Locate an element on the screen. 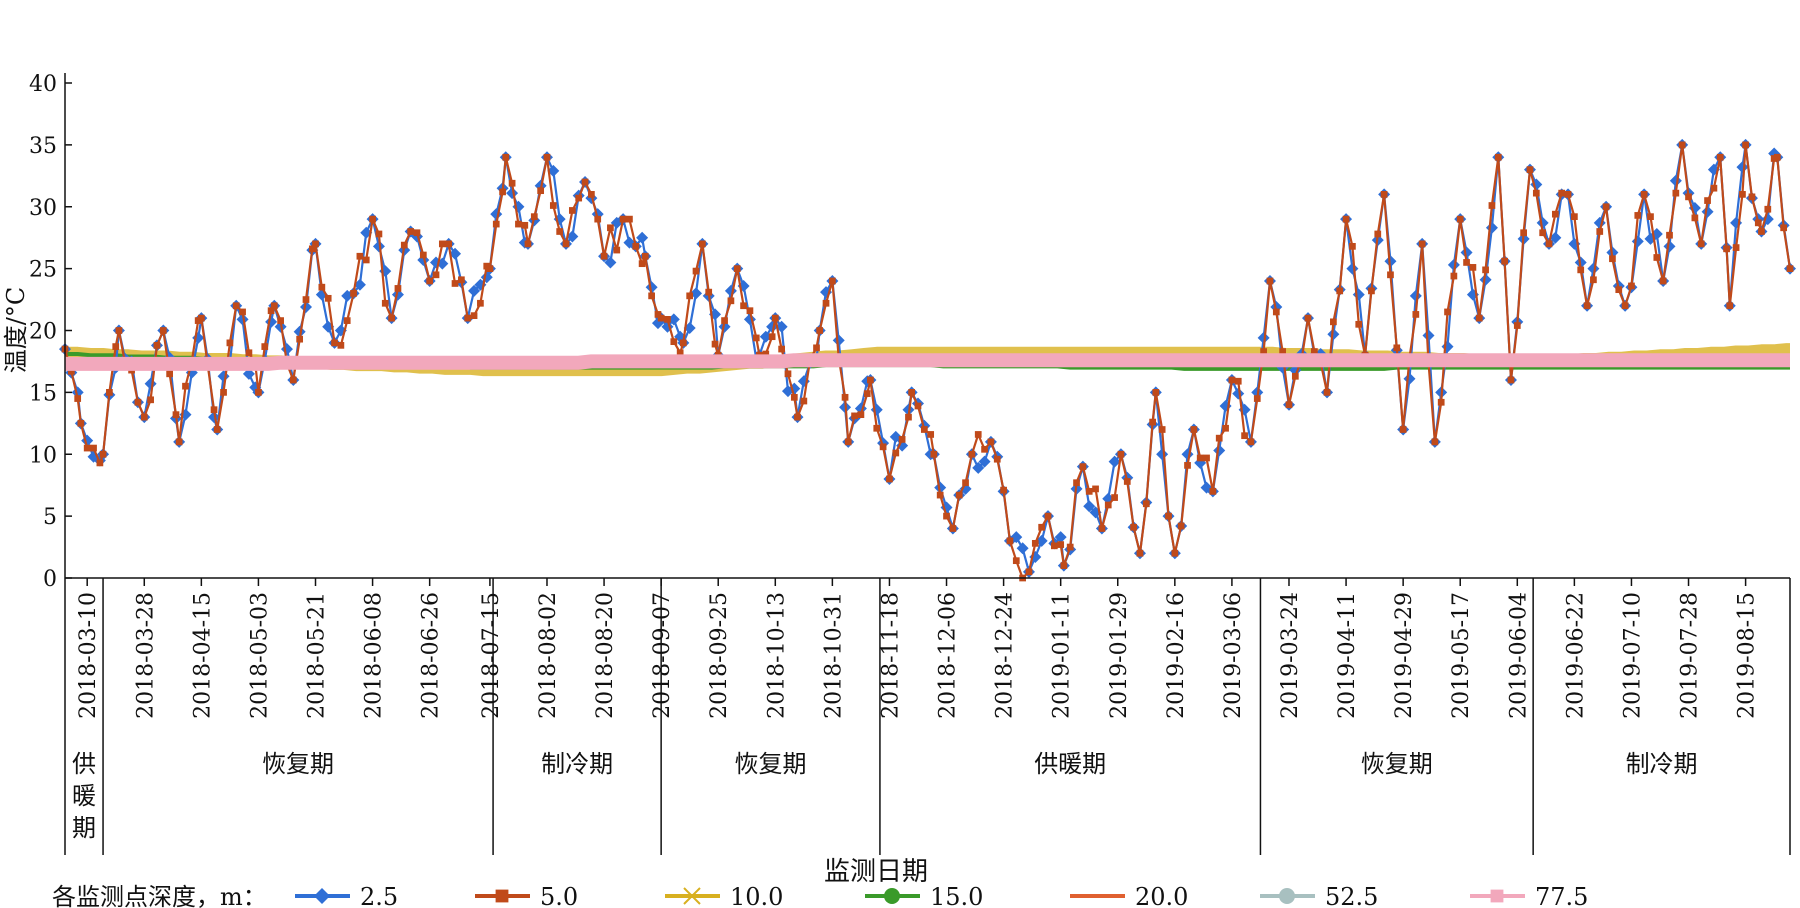 Image resolution: width=1800 pixels, height=908 pixels. legend-item: 20.0 is located at coordinates (1129, 895).